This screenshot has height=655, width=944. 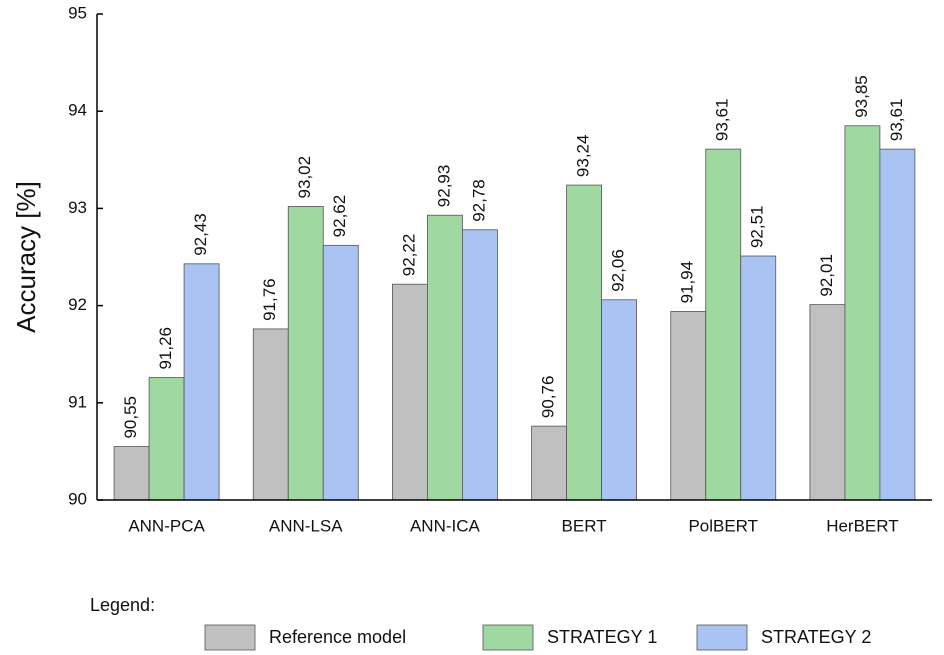 I want to click on y-axis-label: Accuracy [%], so click(x=26, y=257).